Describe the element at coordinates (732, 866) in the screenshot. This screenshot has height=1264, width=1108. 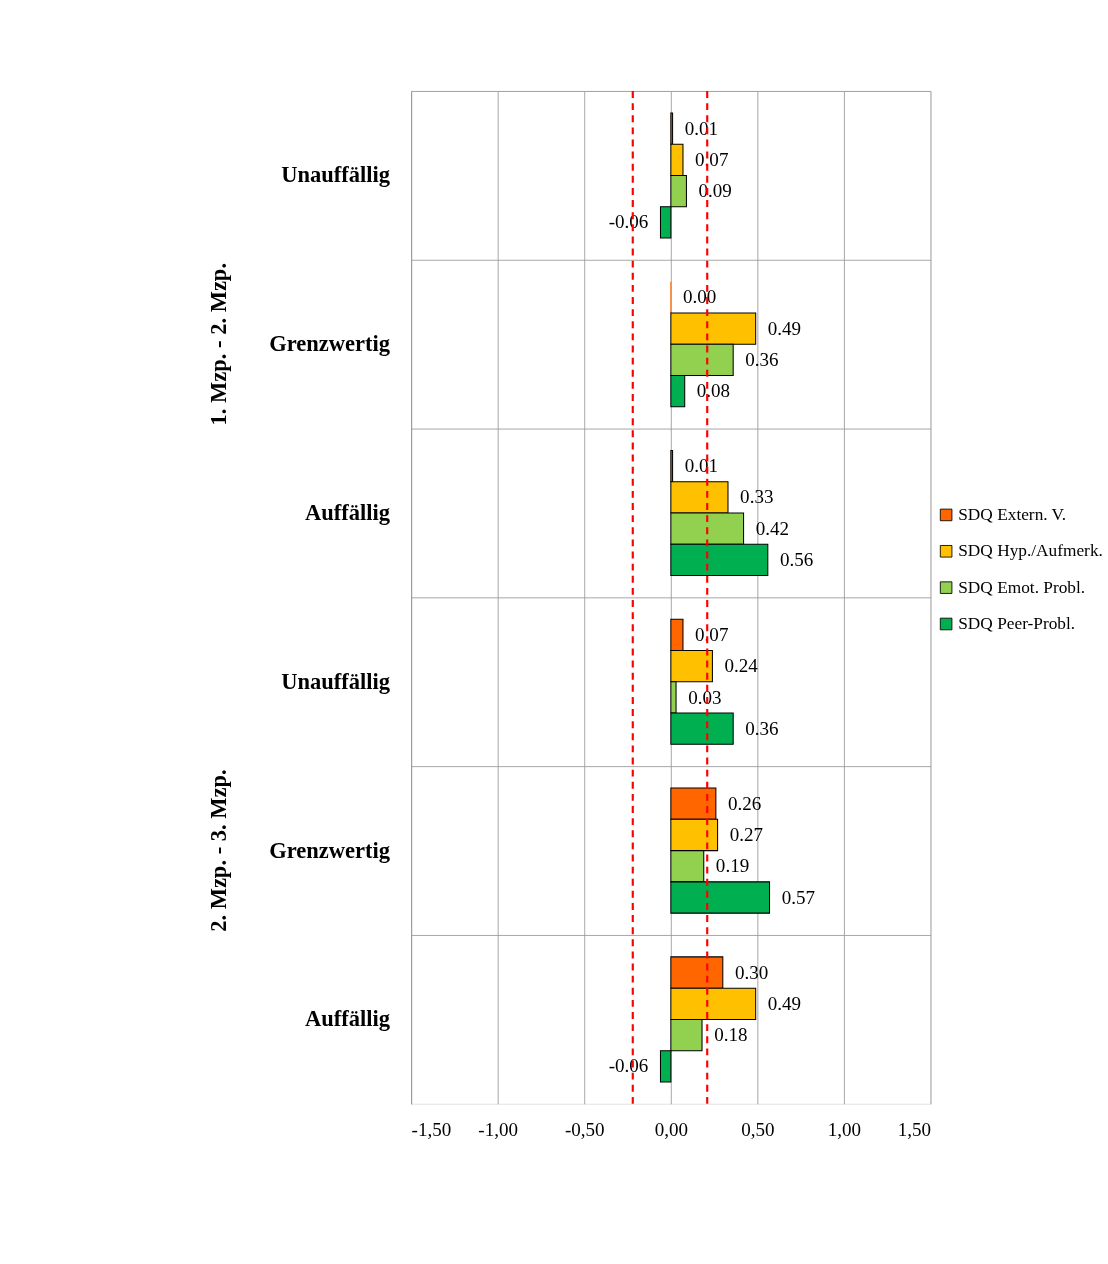
I see `data-label: 0.19` at that location.